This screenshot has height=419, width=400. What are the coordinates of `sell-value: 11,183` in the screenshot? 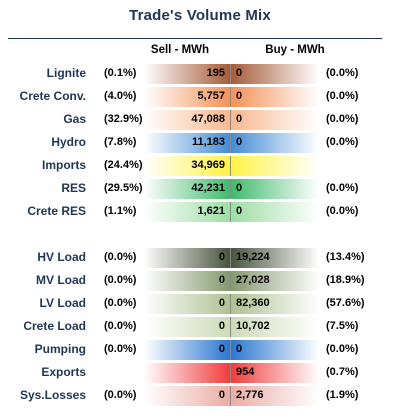 It's located at (208, 142).